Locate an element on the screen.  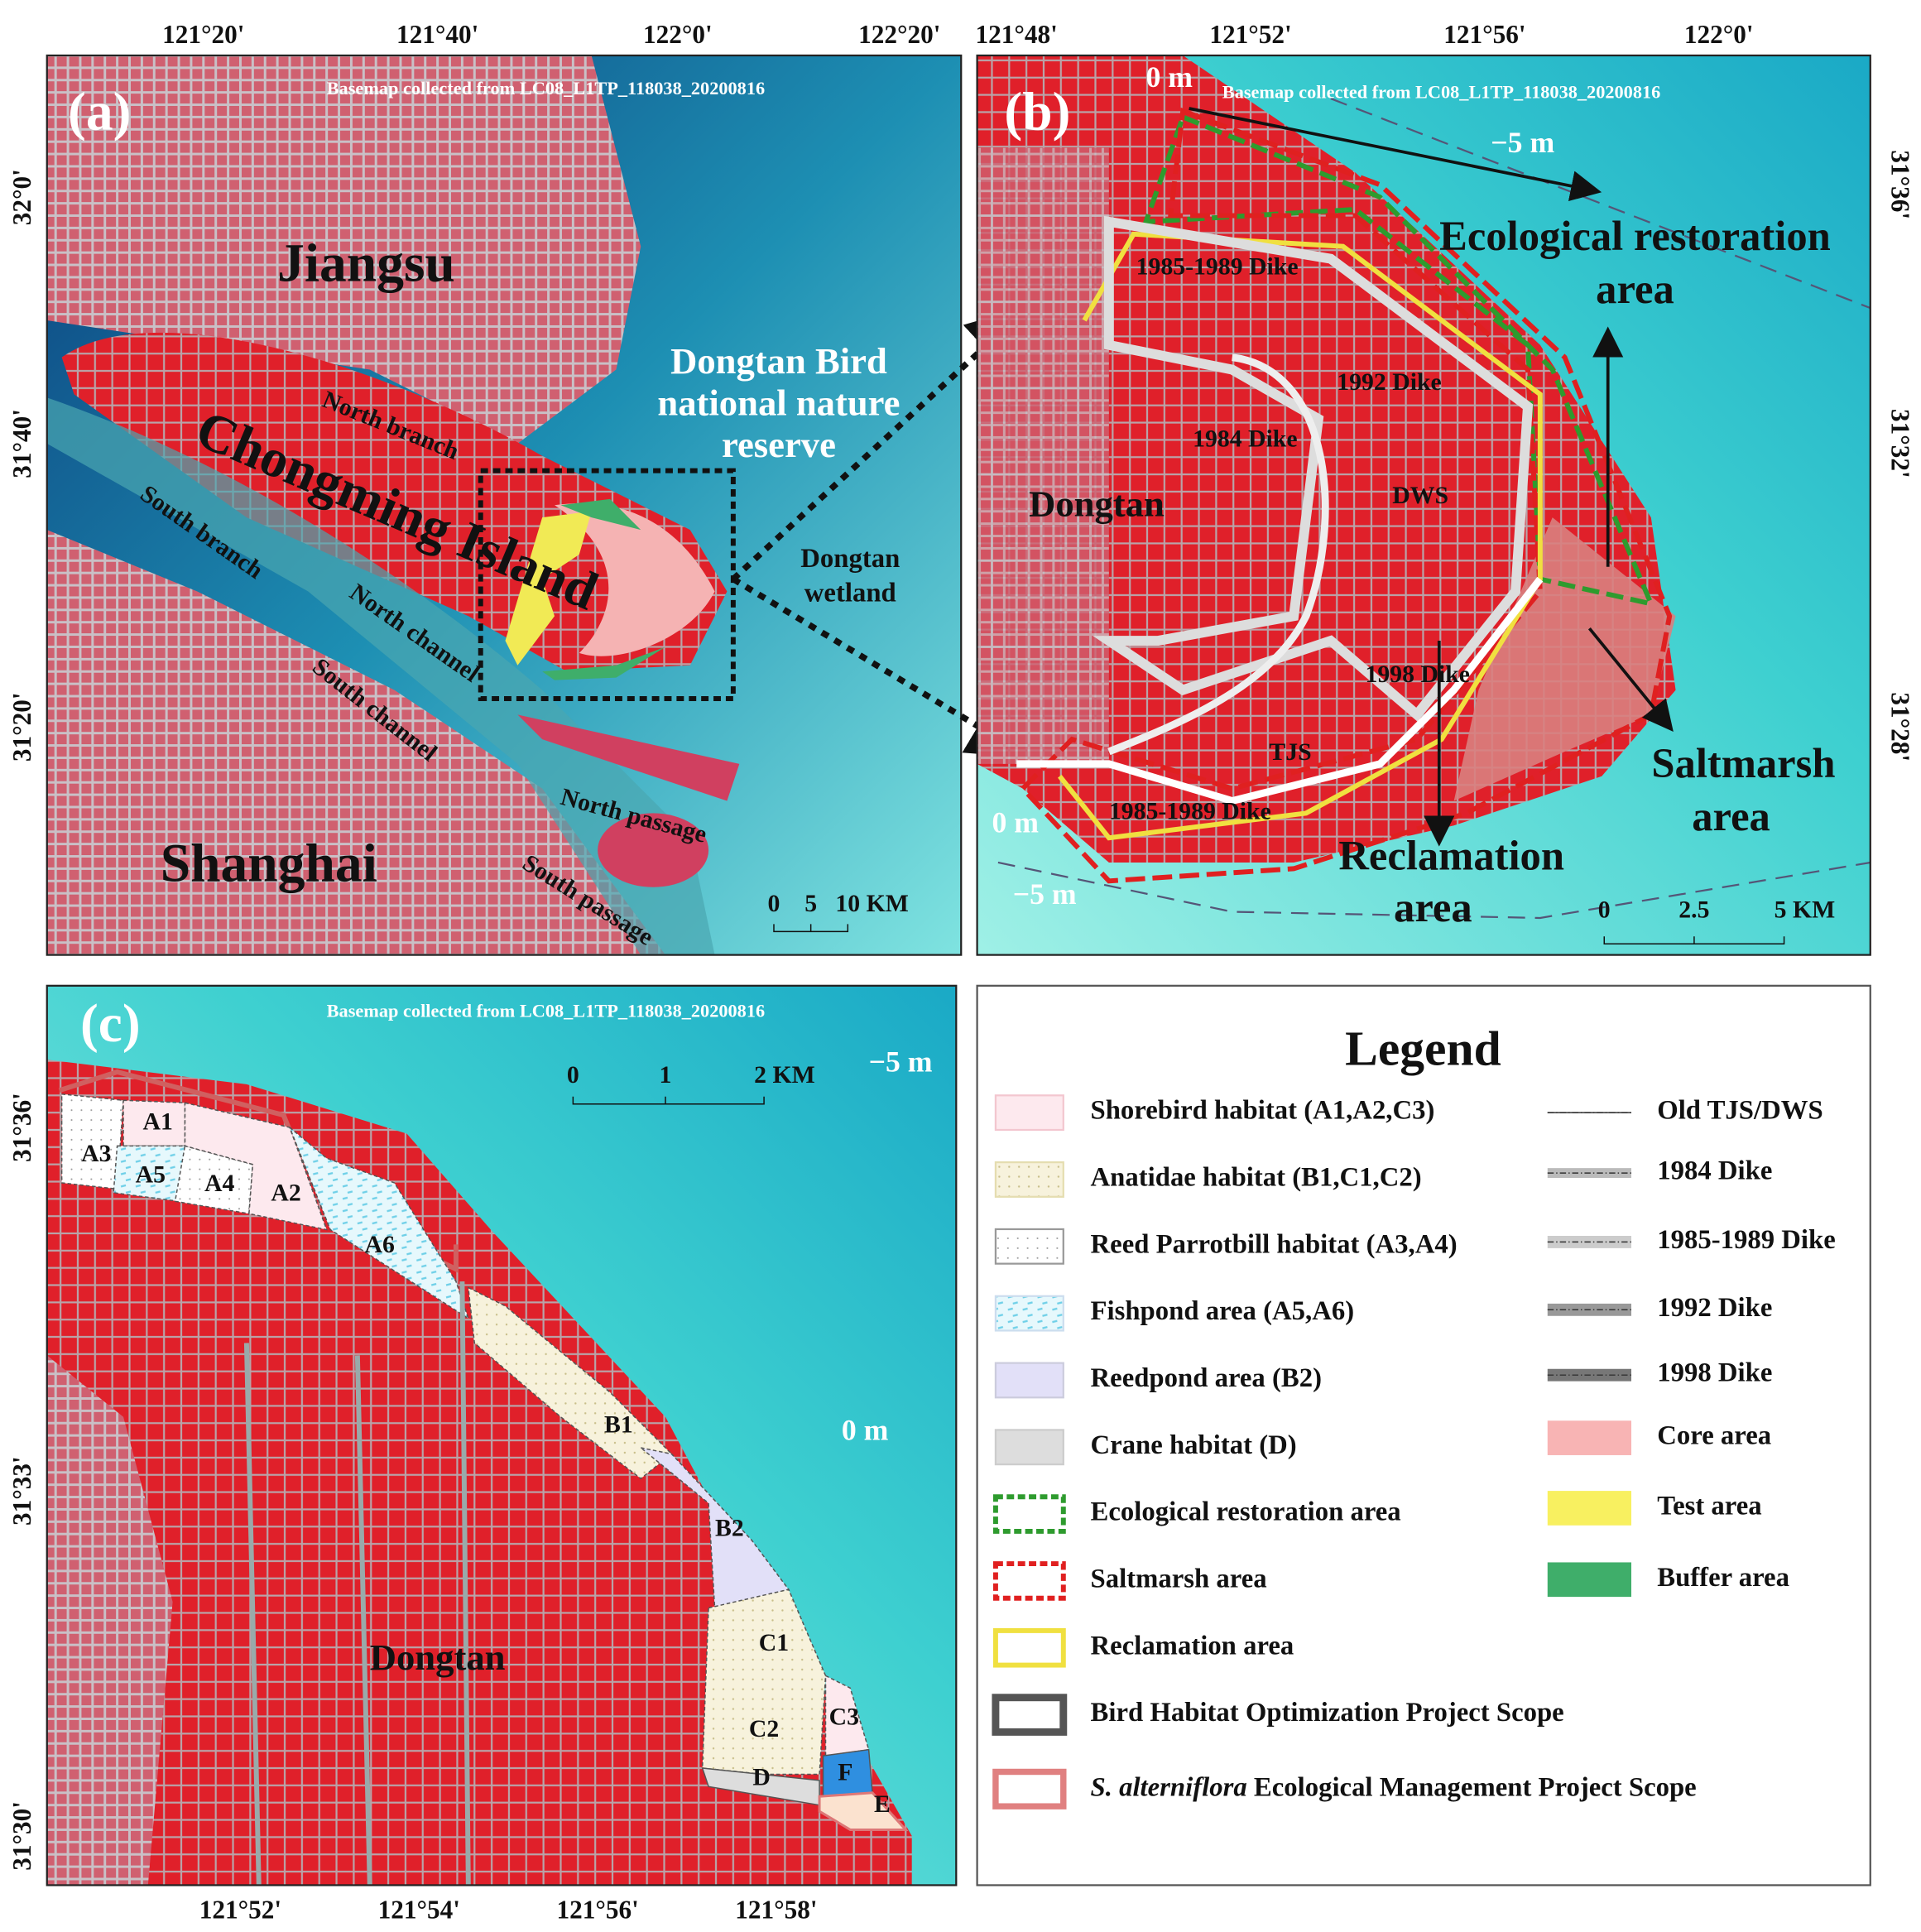
legend-label: 1985-1989 Dike is located at coordinates (1746, 1240).